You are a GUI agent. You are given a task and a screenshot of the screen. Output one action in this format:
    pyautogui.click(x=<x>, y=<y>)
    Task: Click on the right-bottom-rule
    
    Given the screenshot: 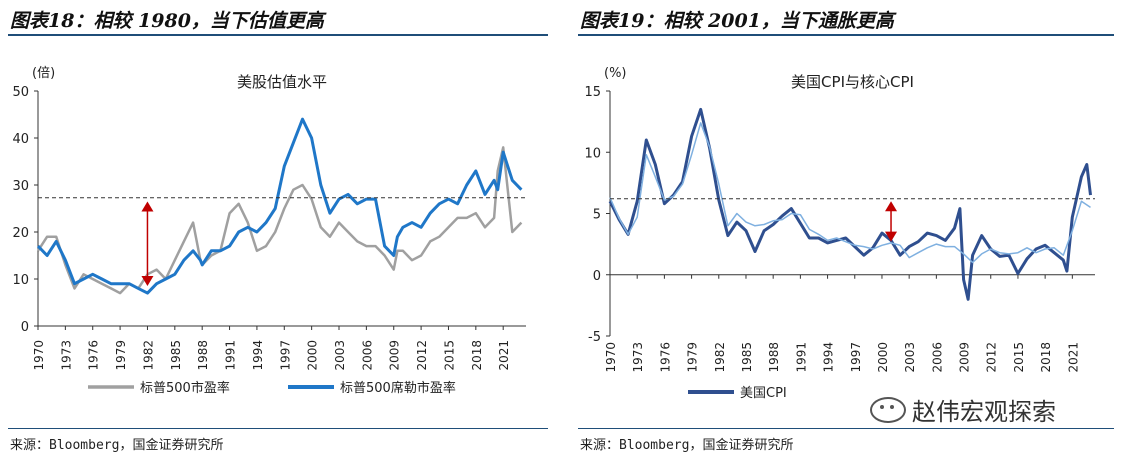 What is the action you would take?
    pyautogui.click(x=846, y=428)
    